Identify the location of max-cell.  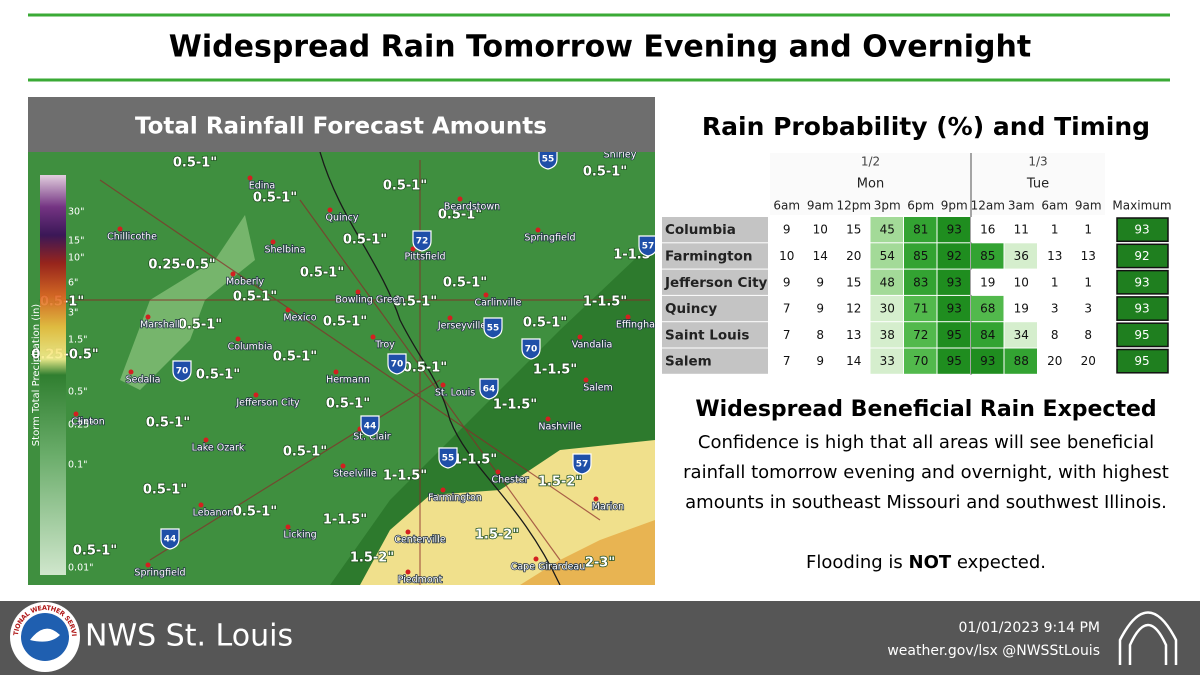
(1142, 335).